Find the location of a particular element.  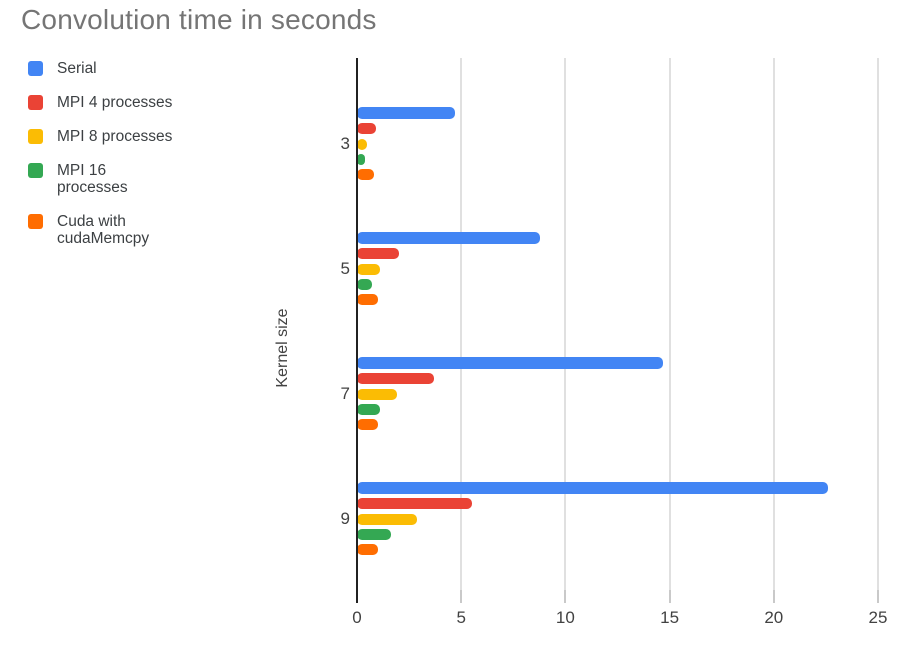

y-category-label-3: 3 is located at coordinates (345, 143).